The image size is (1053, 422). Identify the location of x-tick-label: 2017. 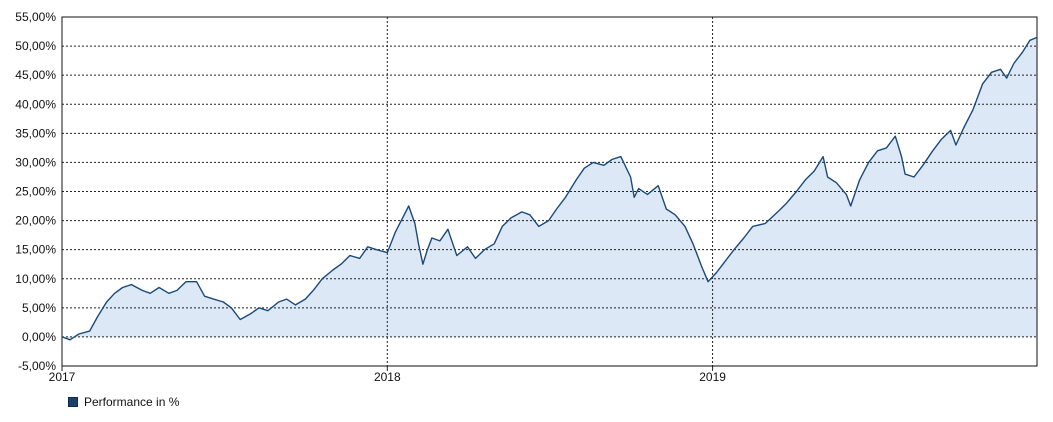
(62, 377).